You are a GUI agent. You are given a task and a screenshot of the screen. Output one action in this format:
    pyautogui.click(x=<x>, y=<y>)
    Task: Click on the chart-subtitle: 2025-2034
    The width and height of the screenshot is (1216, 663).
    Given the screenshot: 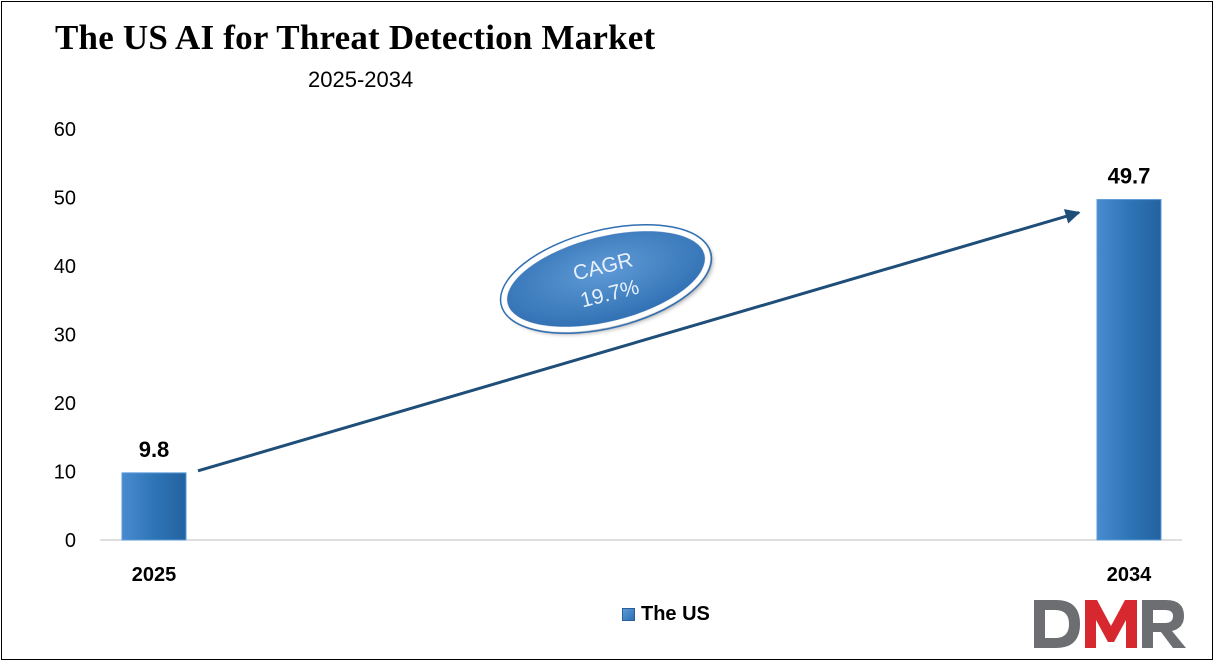 What is the action you would take?
    pyautogui.click(x=361, y=79)
    